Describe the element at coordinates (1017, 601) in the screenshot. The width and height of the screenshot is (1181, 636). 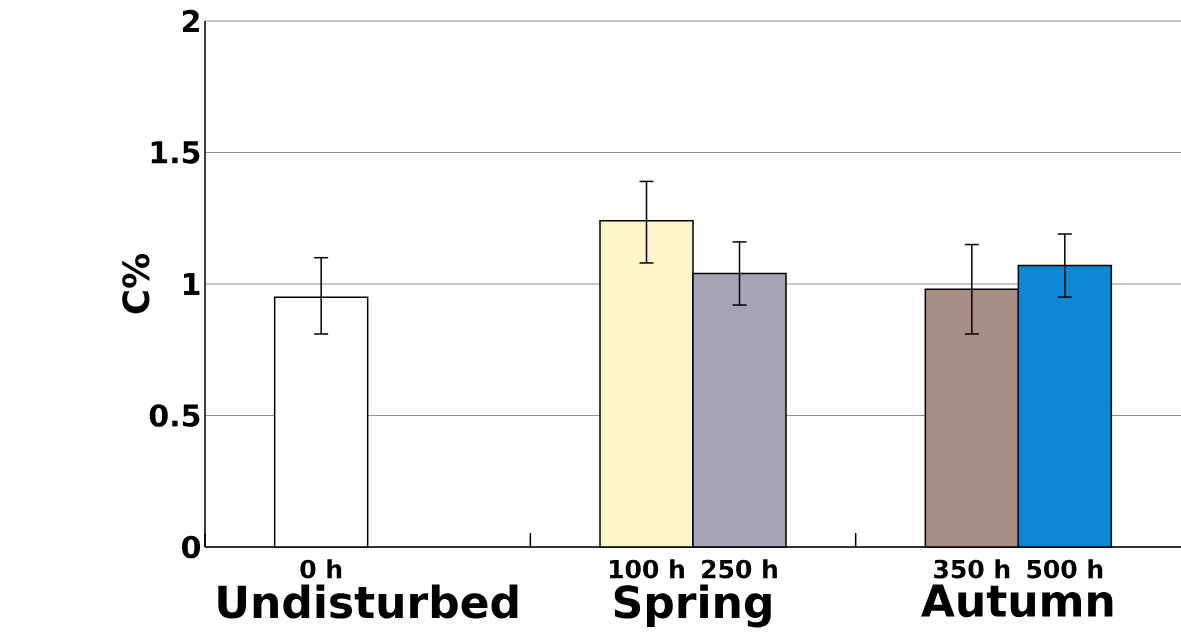
I see `x-tick-label: Autumn` at that location.